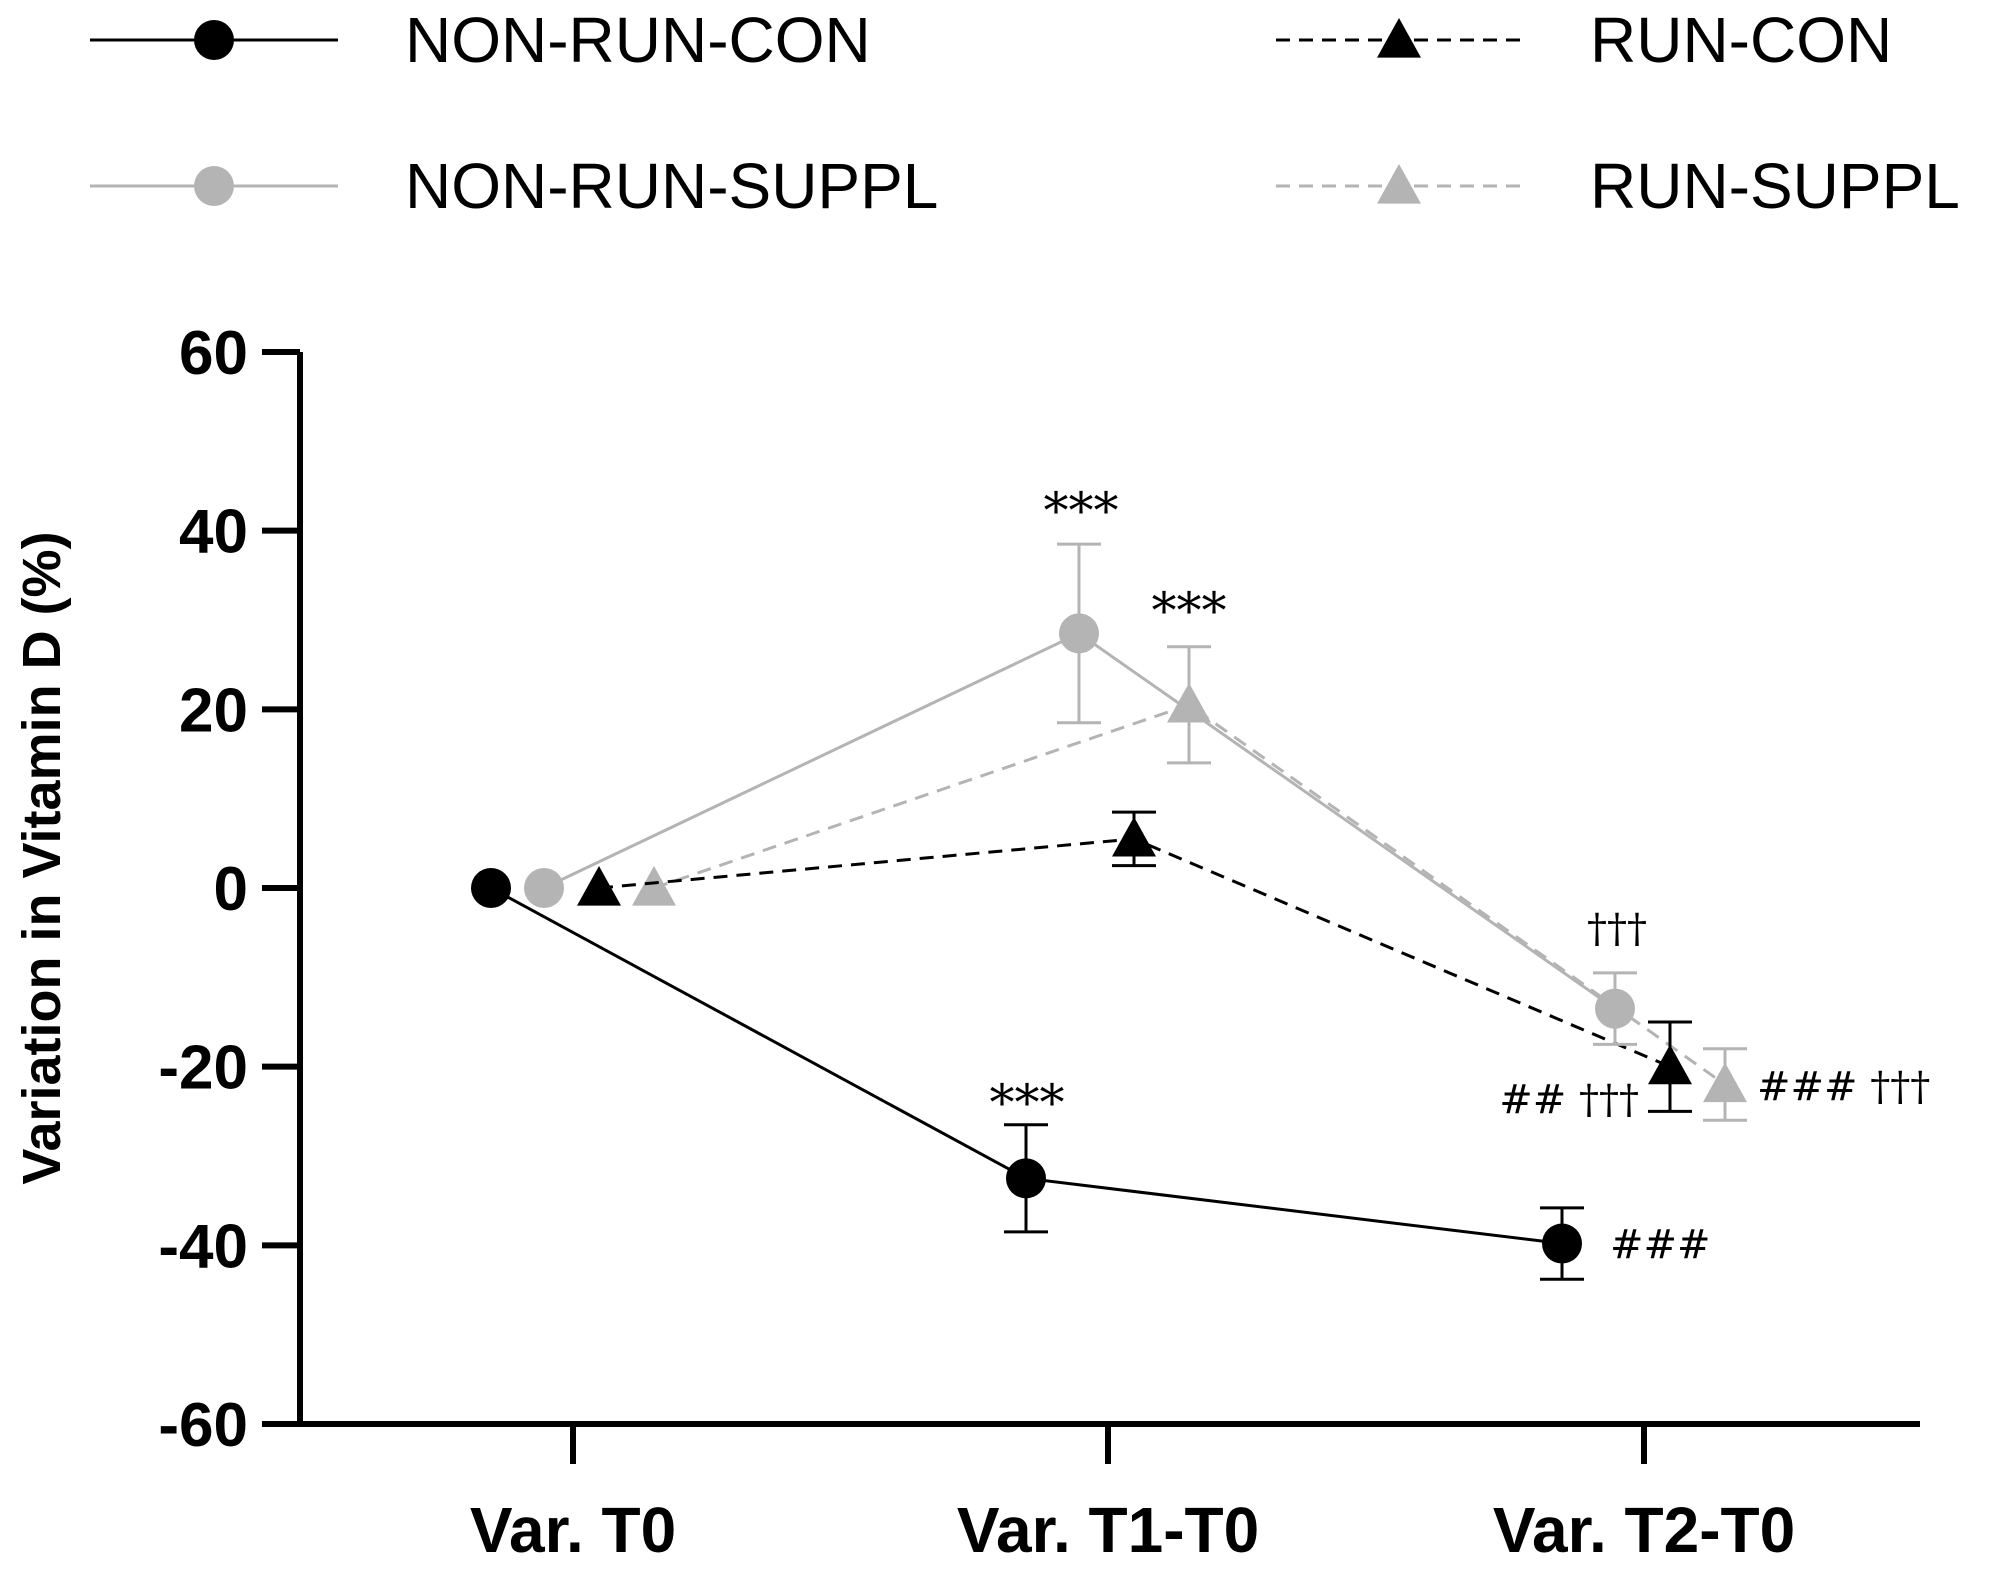 This screenshot has width=2008, height=1575. What do you see at coordinates (42, 857) in the screenshot?
I see `y-axis-title: Variation in Vitamin D (%)` at bounding box center [42, 857].